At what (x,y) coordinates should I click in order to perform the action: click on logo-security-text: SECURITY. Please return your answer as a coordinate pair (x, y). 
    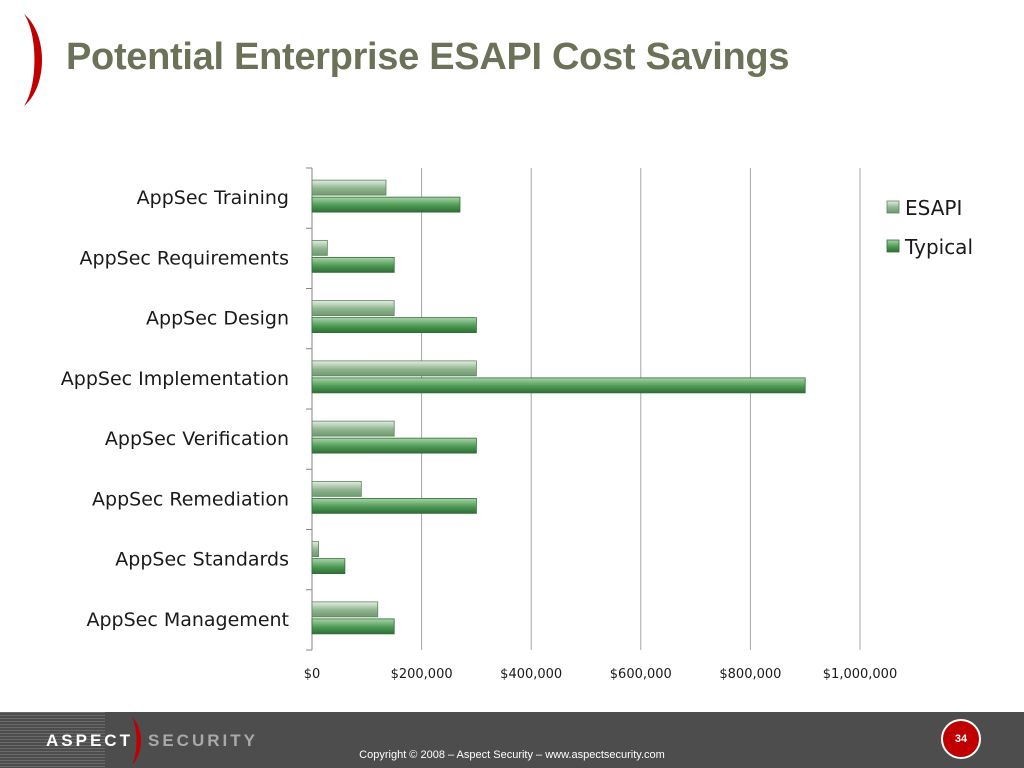
    Looking at the image, I should click on (203, 740).